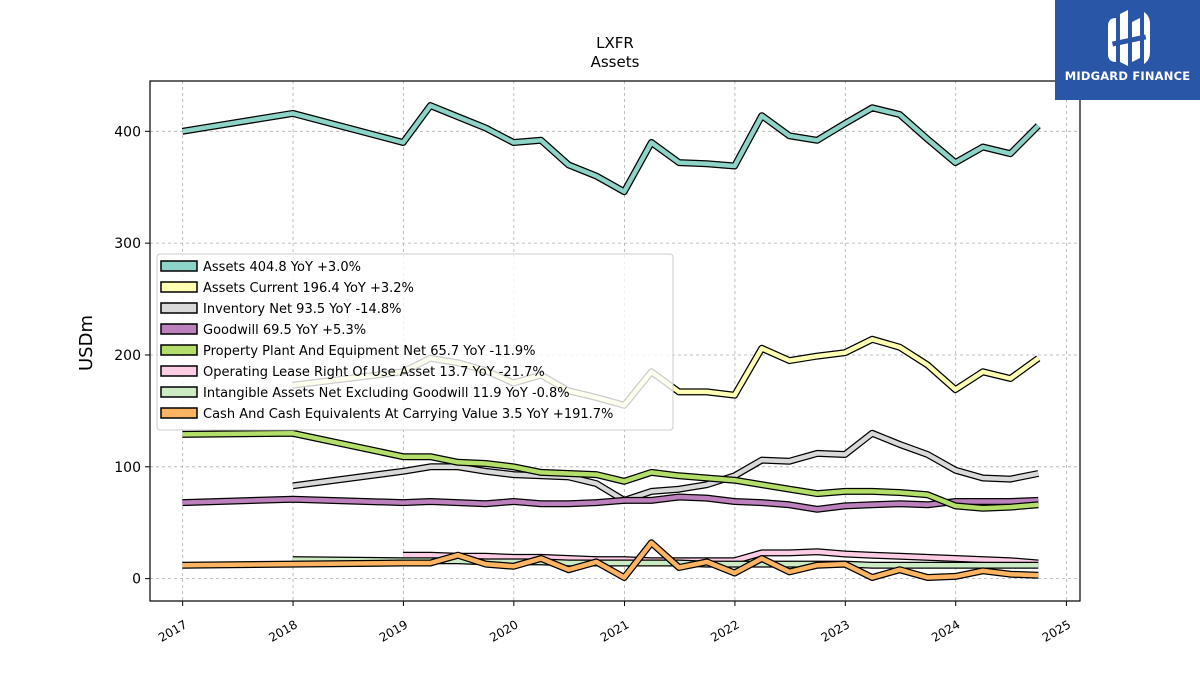 The image size is (1200, 675). Describe the element at coordinates (284, 330) in the screenshot. I see `legend-label: Goodwill 69.5 YoY +5.3%` at that location.